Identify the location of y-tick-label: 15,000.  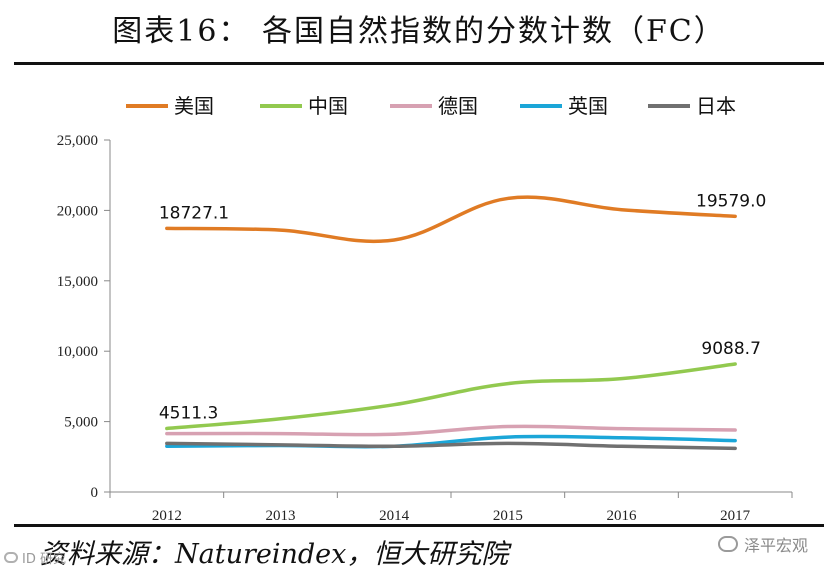
(77, 282).